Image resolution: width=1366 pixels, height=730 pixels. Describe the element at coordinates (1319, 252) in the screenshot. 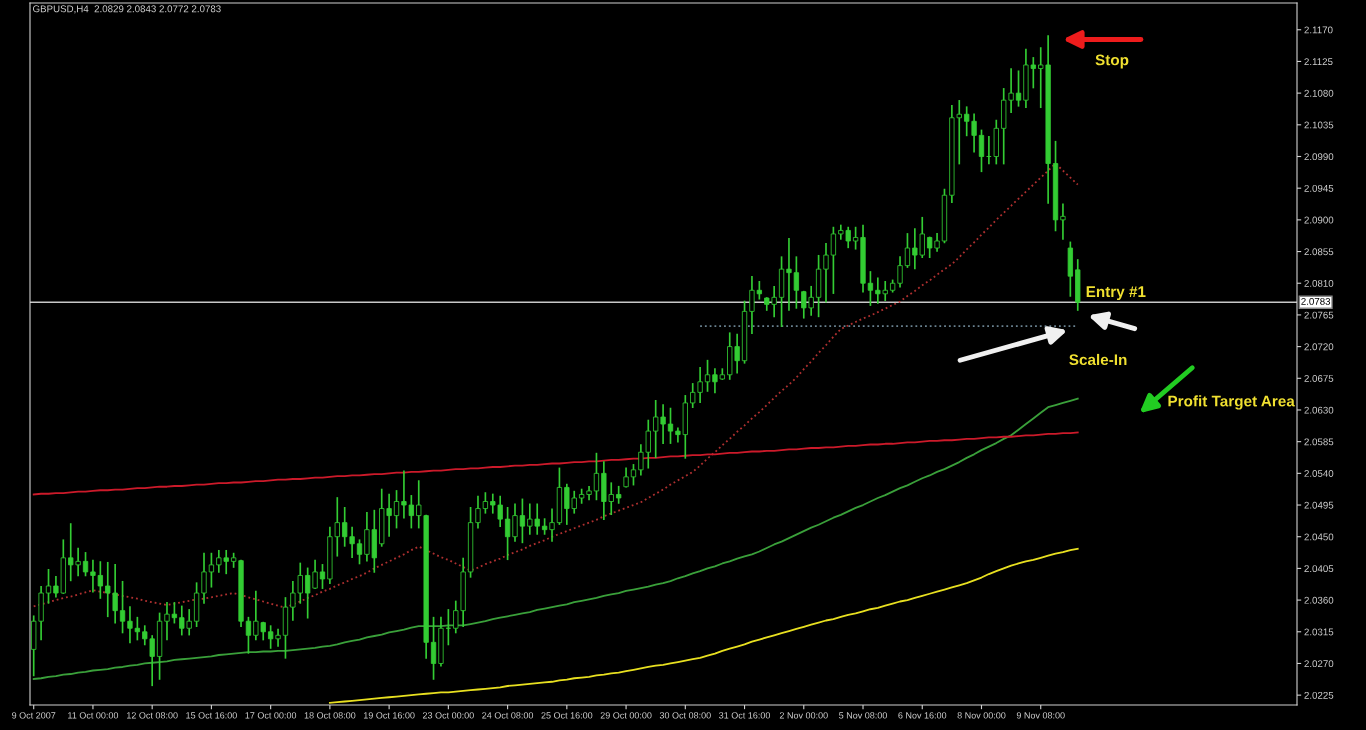

I see `y-tick-label: 2.0855` at that location.